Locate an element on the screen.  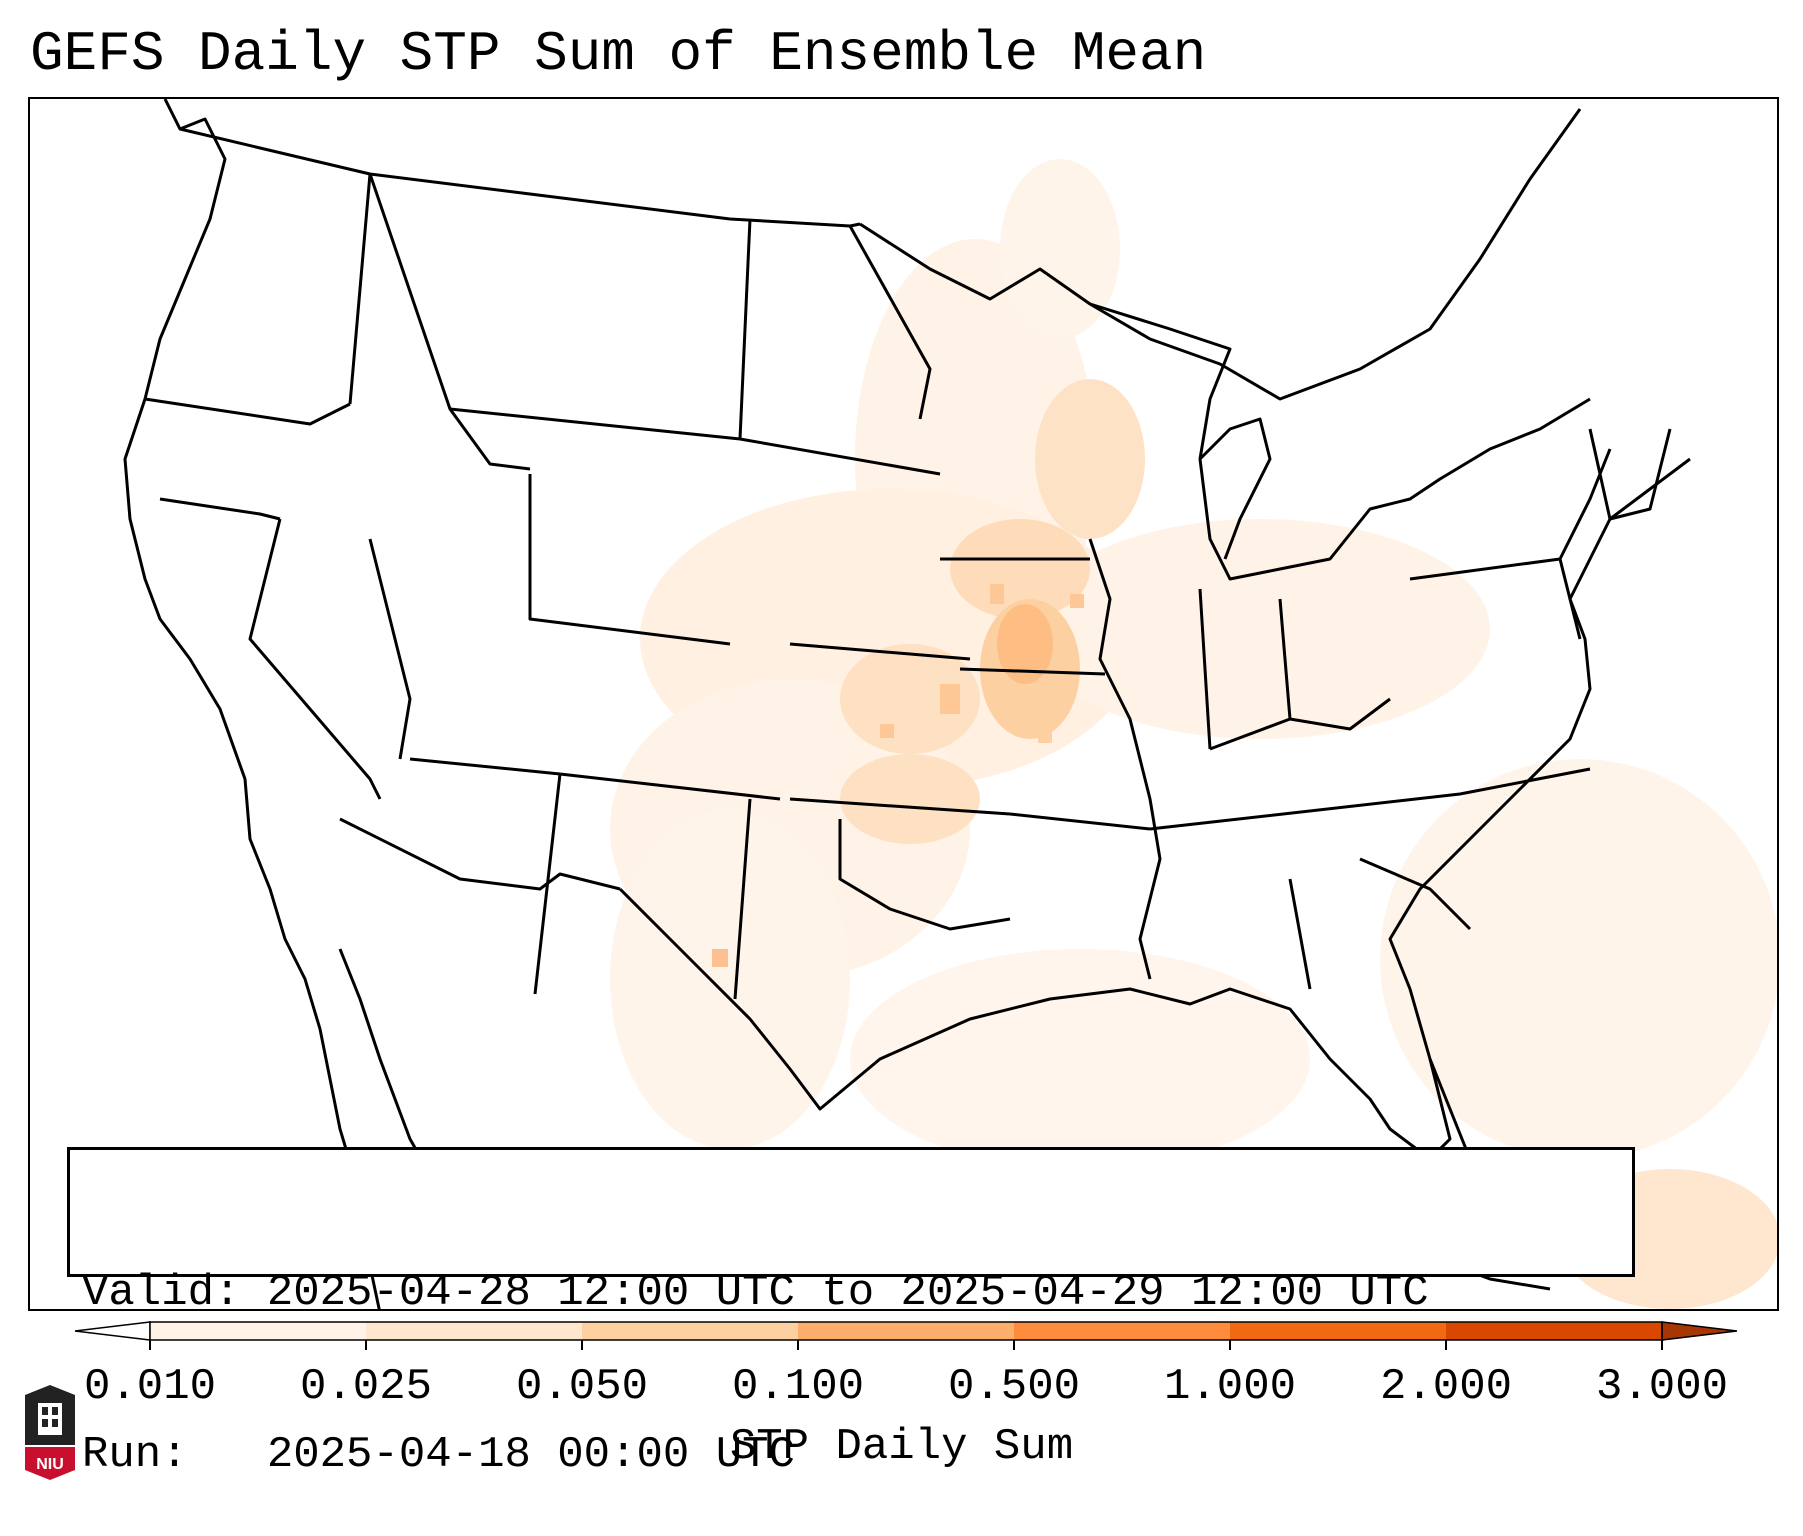
border-ut-az is located at coordinates (485, 766).